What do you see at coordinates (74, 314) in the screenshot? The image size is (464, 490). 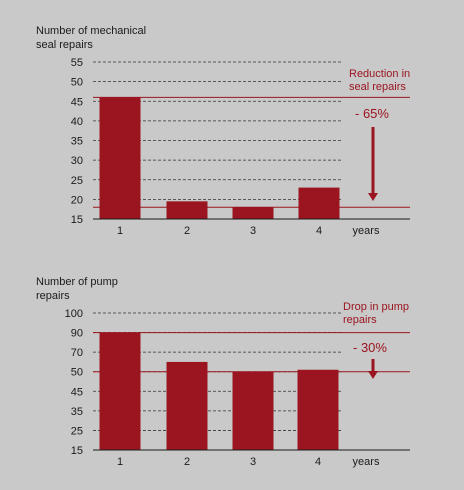 I see `chart2-y-tick-label: 100` at bounding box center [74, 314].